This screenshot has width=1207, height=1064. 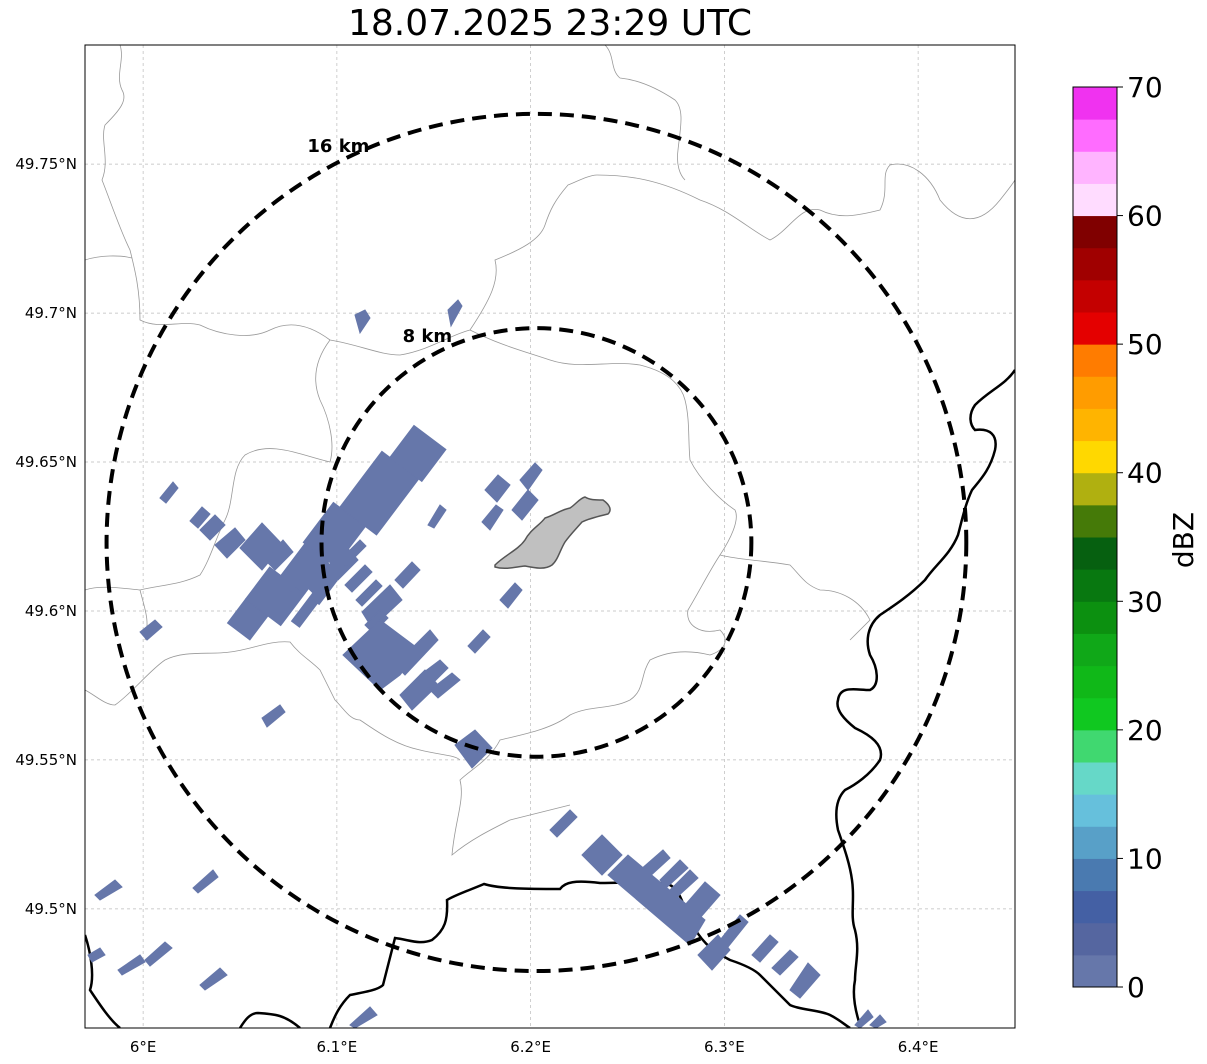 I want to click on range-ring-label: 16 km, so click(x=338, y=146).